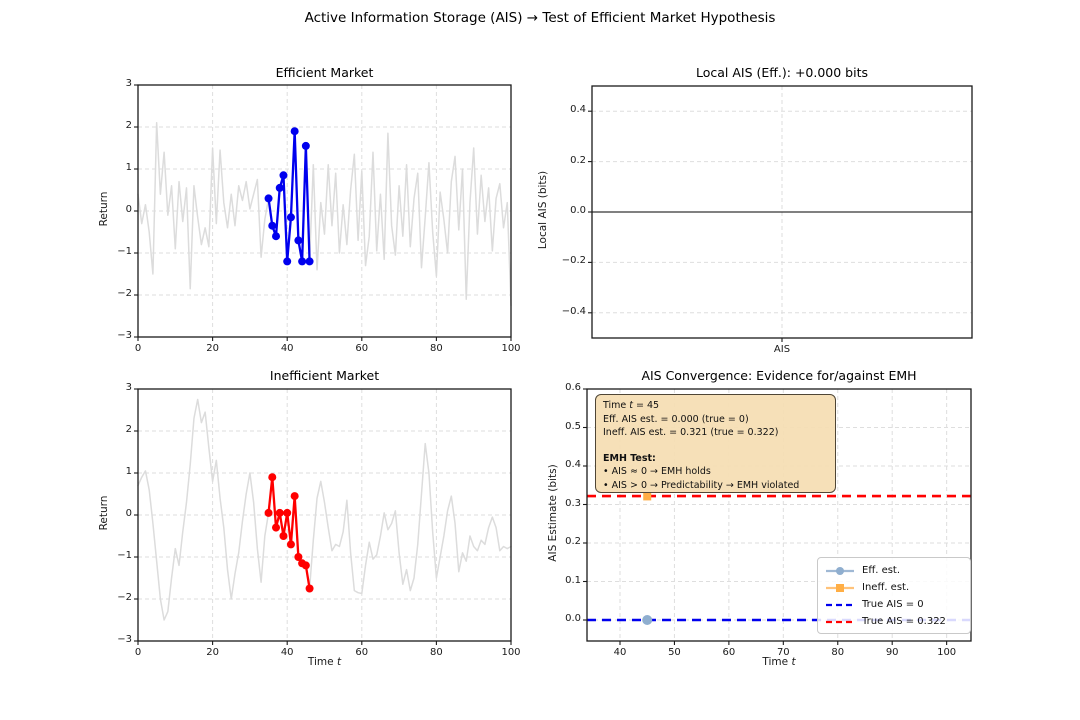  I want to click on efficient-x-tick-label: 20, so click(212, 348).